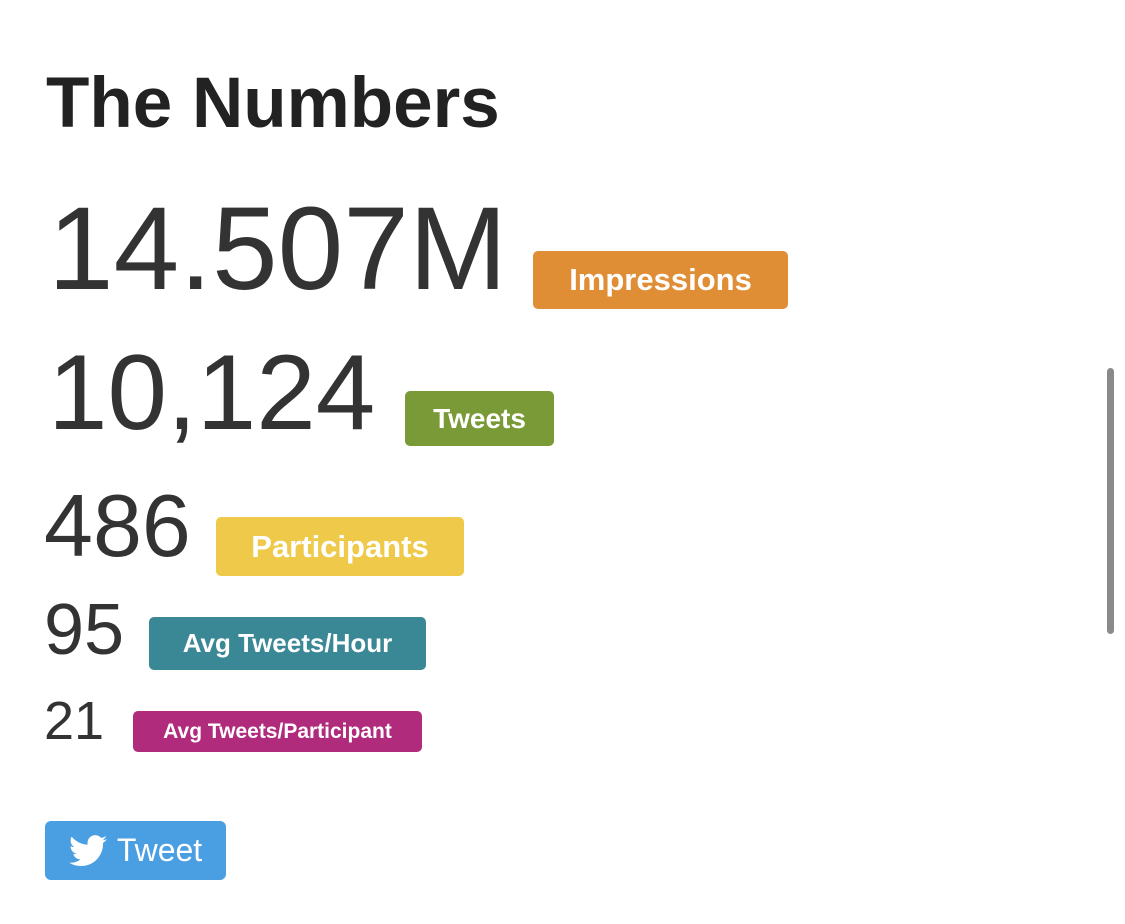 This screenshot has height=924, width=1125. Describe the element at coordinates (287, 643) in the screenshot. I see `stat-badge: Avg Tweets/Hour` at that location.